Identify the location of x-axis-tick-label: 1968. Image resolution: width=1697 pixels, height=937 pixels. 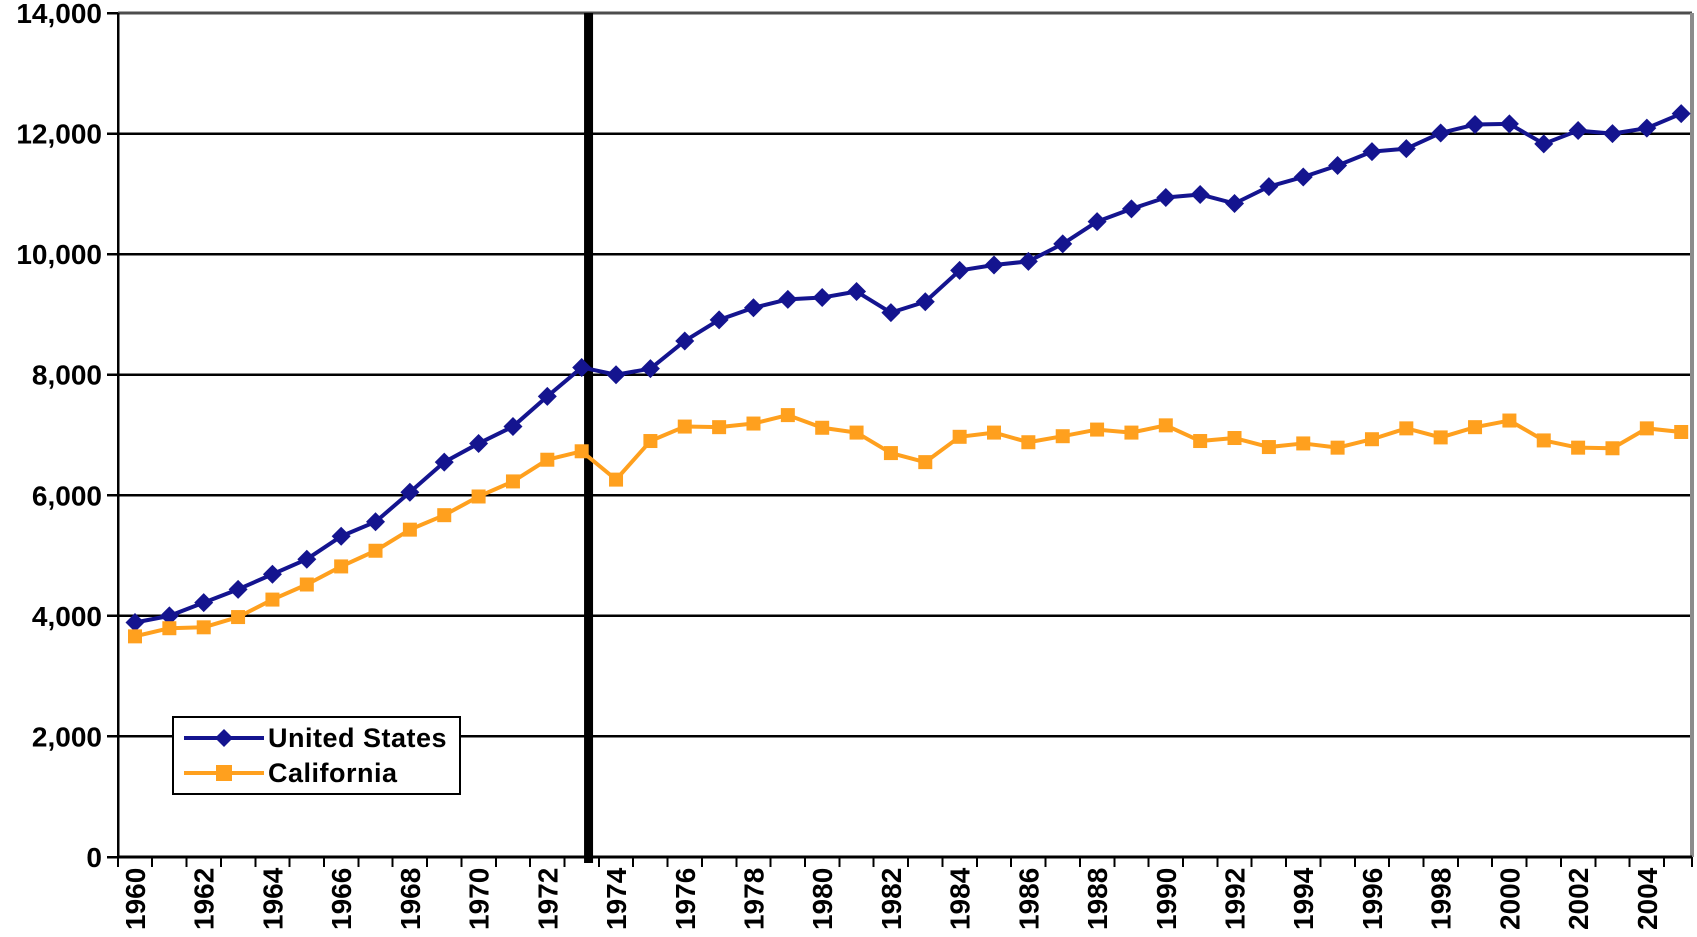
(410, 899).